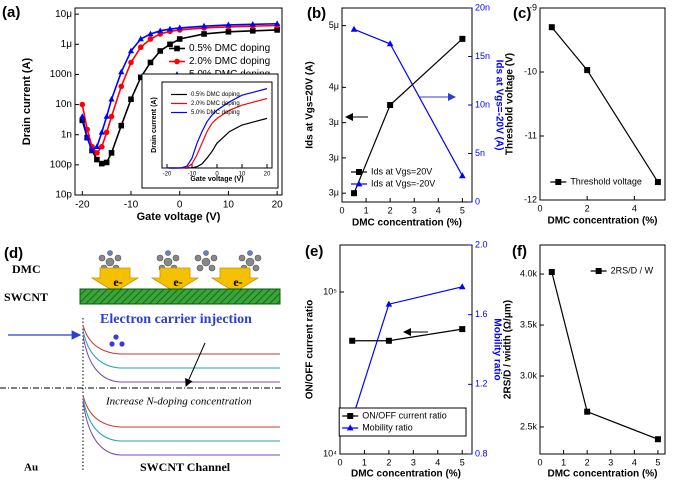  I want to click on panel-label: (b), so click(316, 13).